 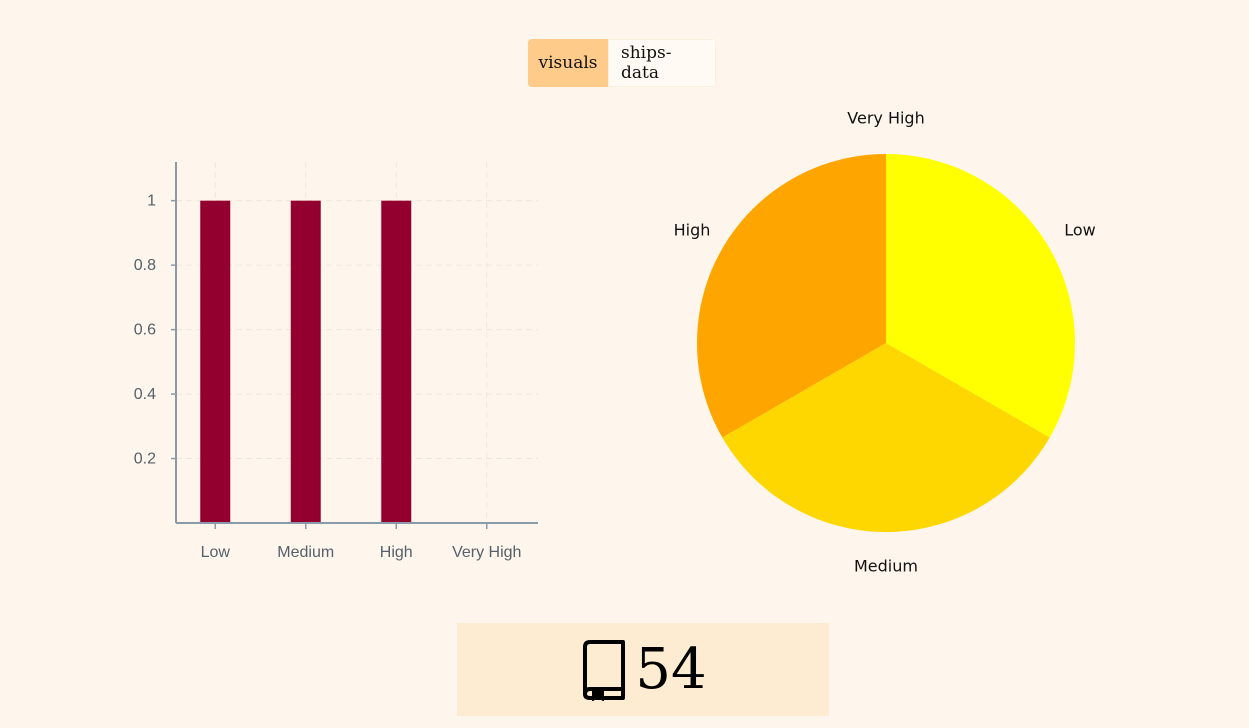 I want to click on tab-bar: visuals ships-data, so click(x=622, y=63).